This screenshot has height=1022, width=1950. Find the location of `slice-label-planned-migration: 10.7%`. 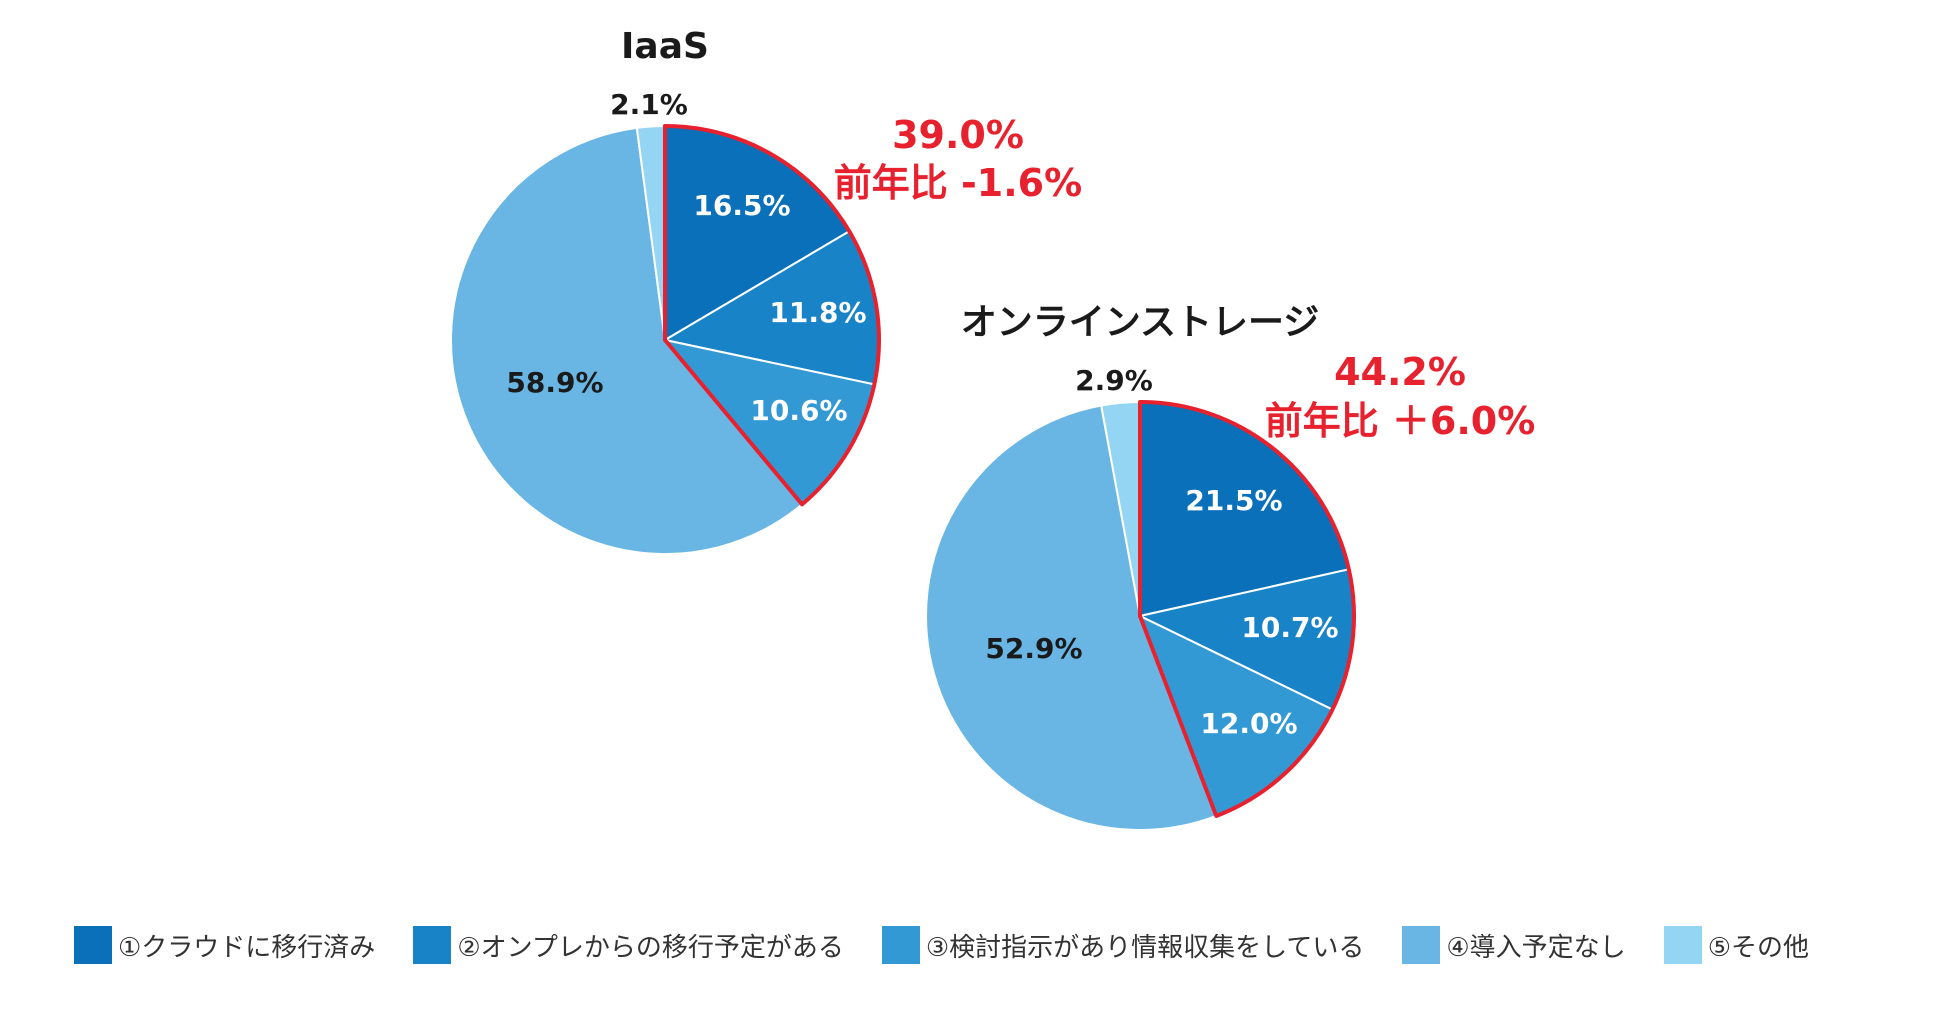

slice-label-planned-migration: 10.7% is located at coordinates (1289, 627).